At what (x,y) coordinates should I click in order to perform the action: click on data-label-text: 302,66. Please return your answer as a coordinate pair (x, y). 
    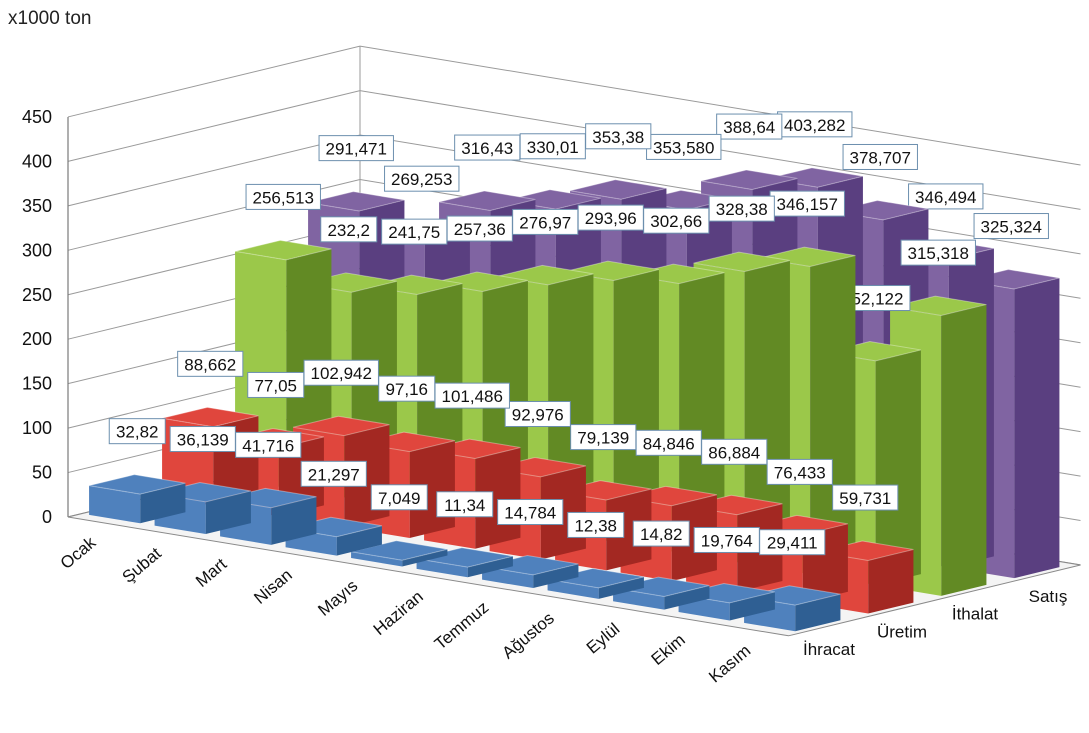
    Looking at the image, I should click on (676, 221).